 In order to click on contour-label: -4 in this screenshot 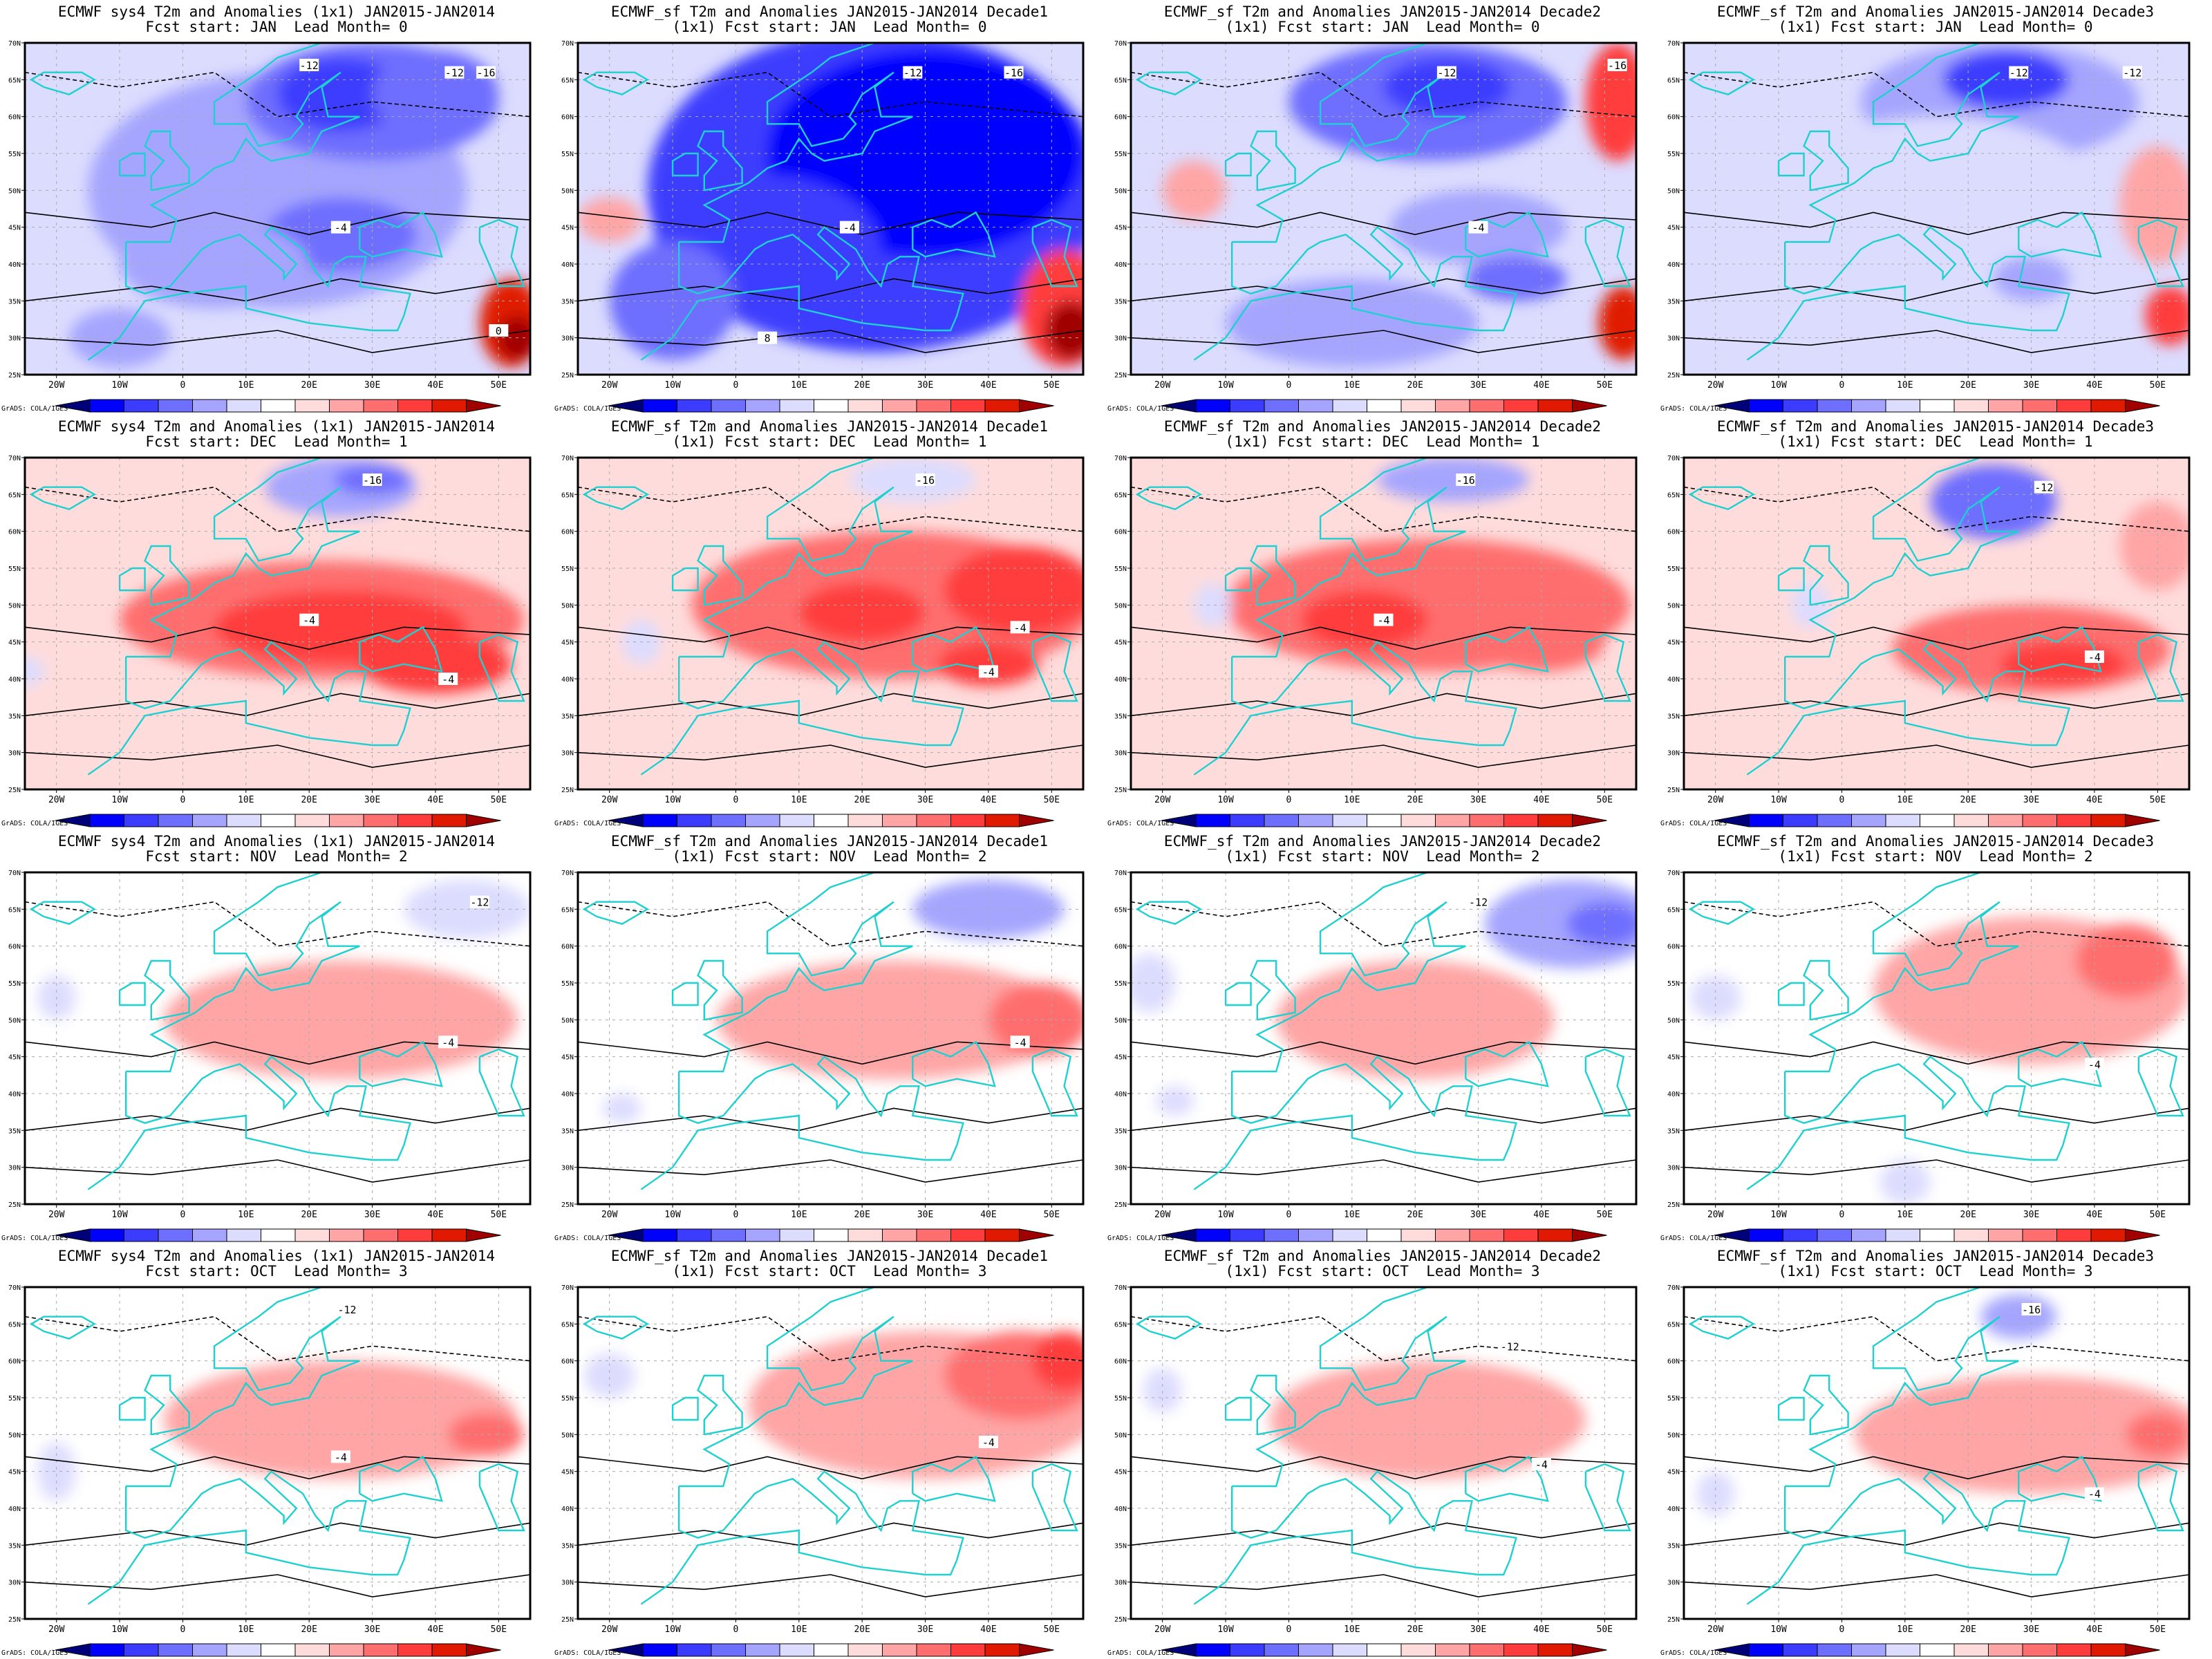, I will do `click(1020, 1042)`.